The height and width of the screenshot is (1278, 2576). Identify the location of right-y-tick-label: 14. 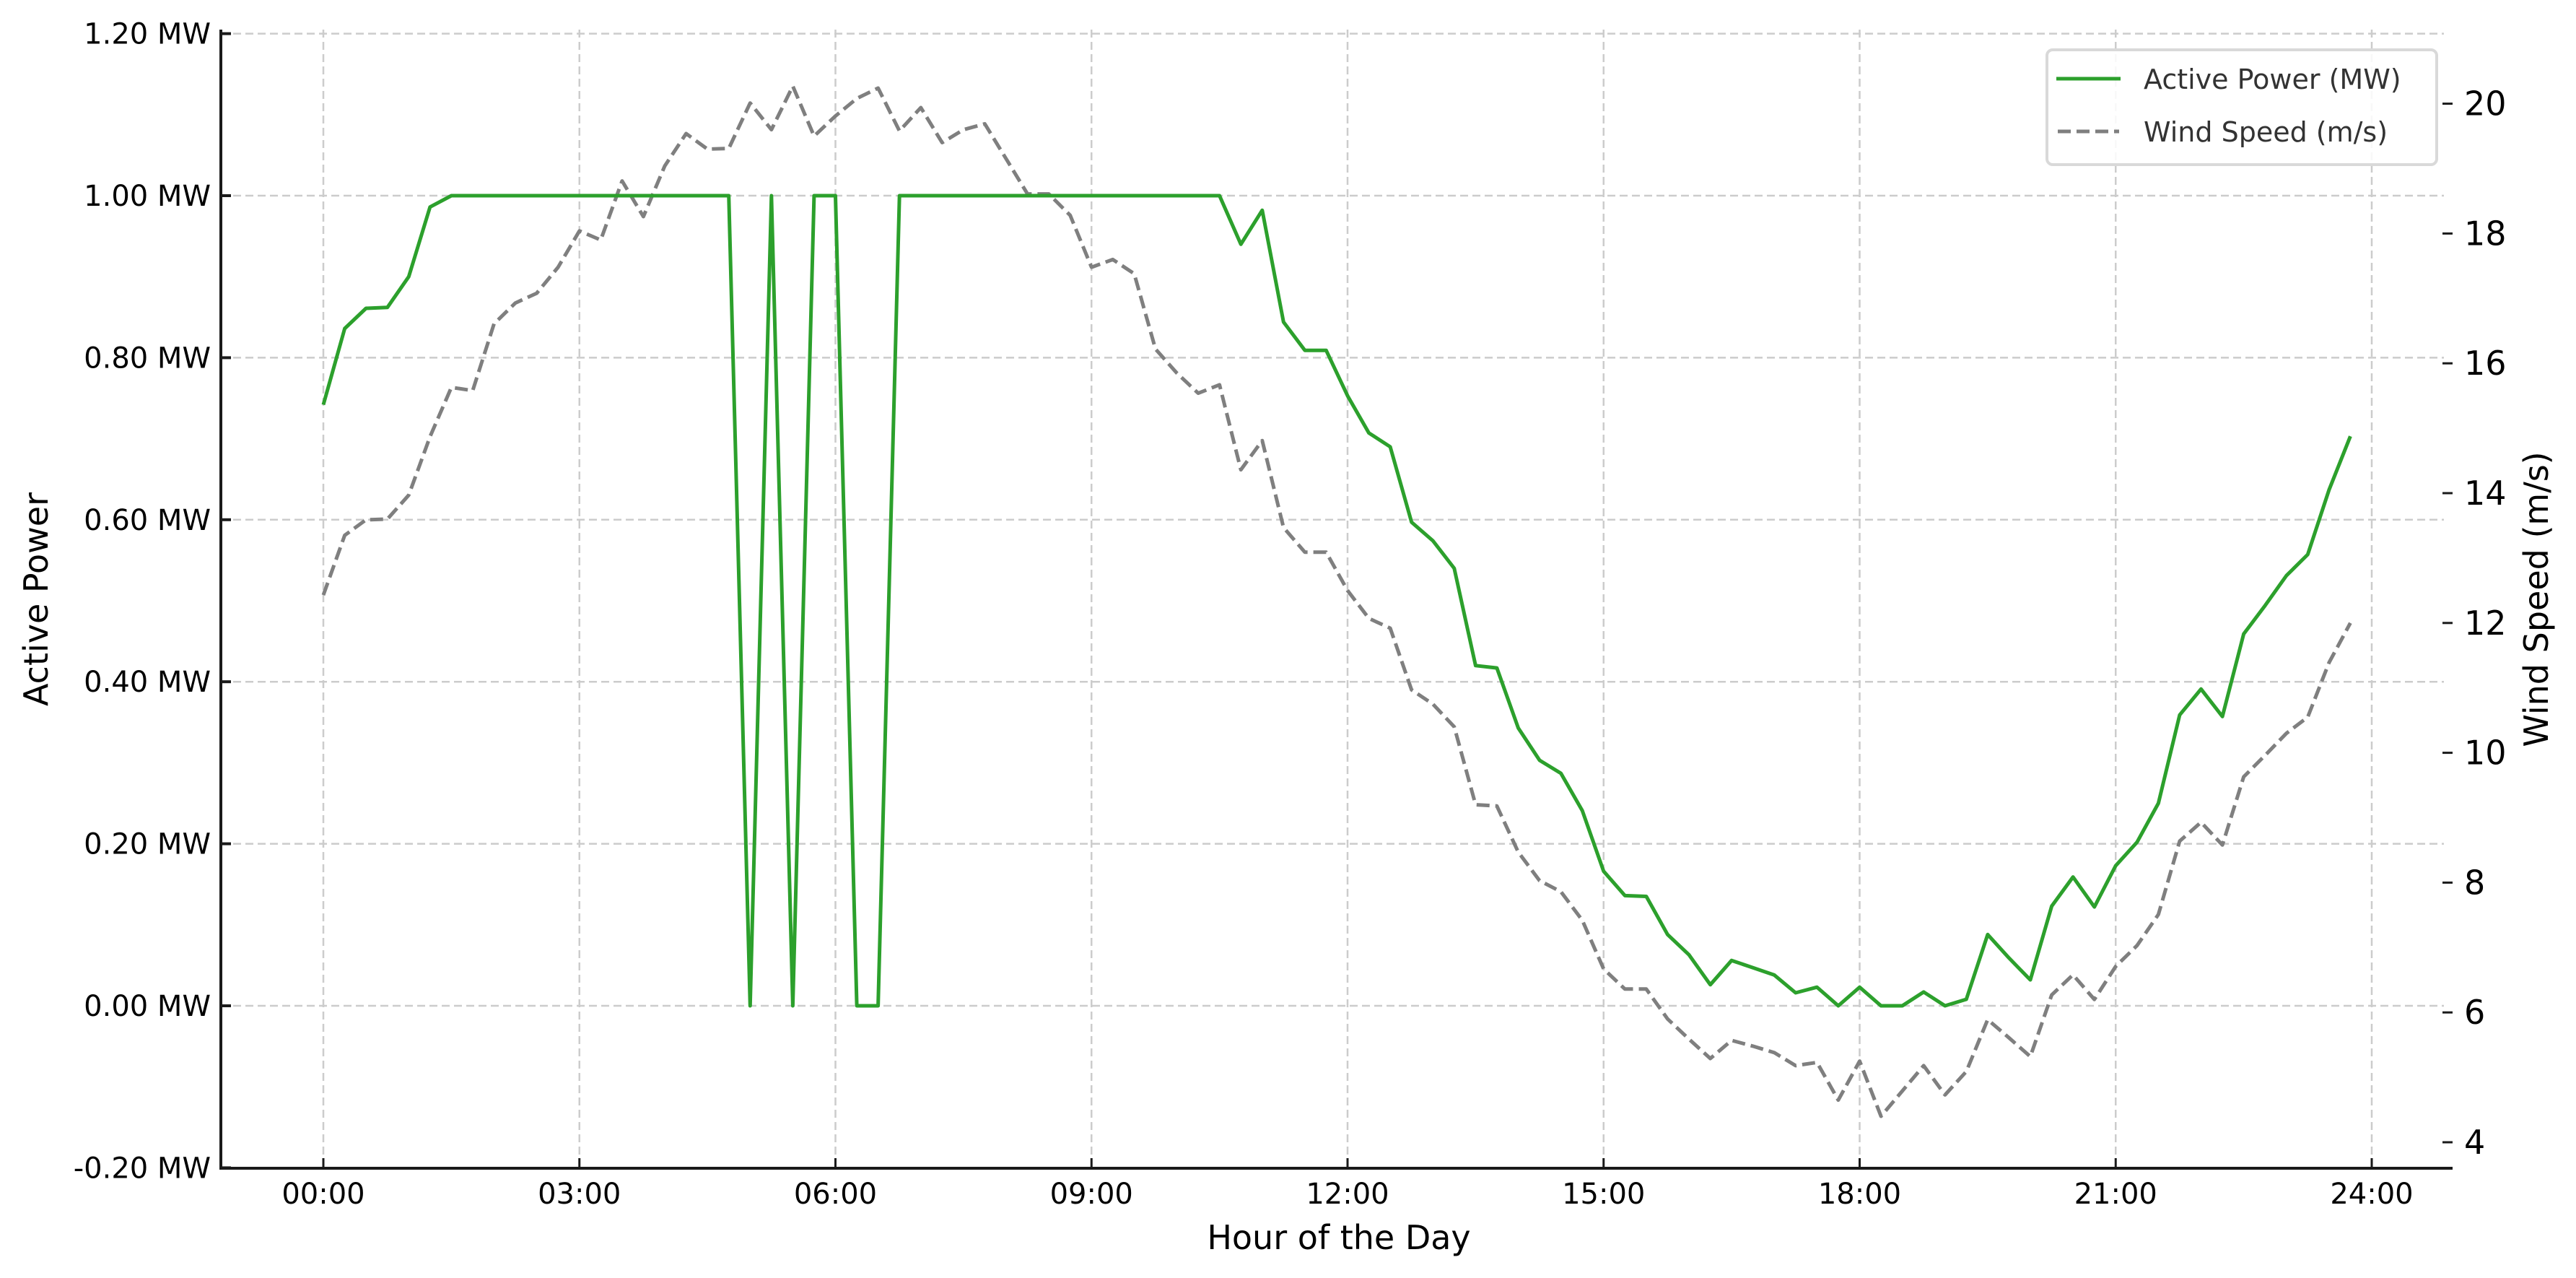
(2485, 493).